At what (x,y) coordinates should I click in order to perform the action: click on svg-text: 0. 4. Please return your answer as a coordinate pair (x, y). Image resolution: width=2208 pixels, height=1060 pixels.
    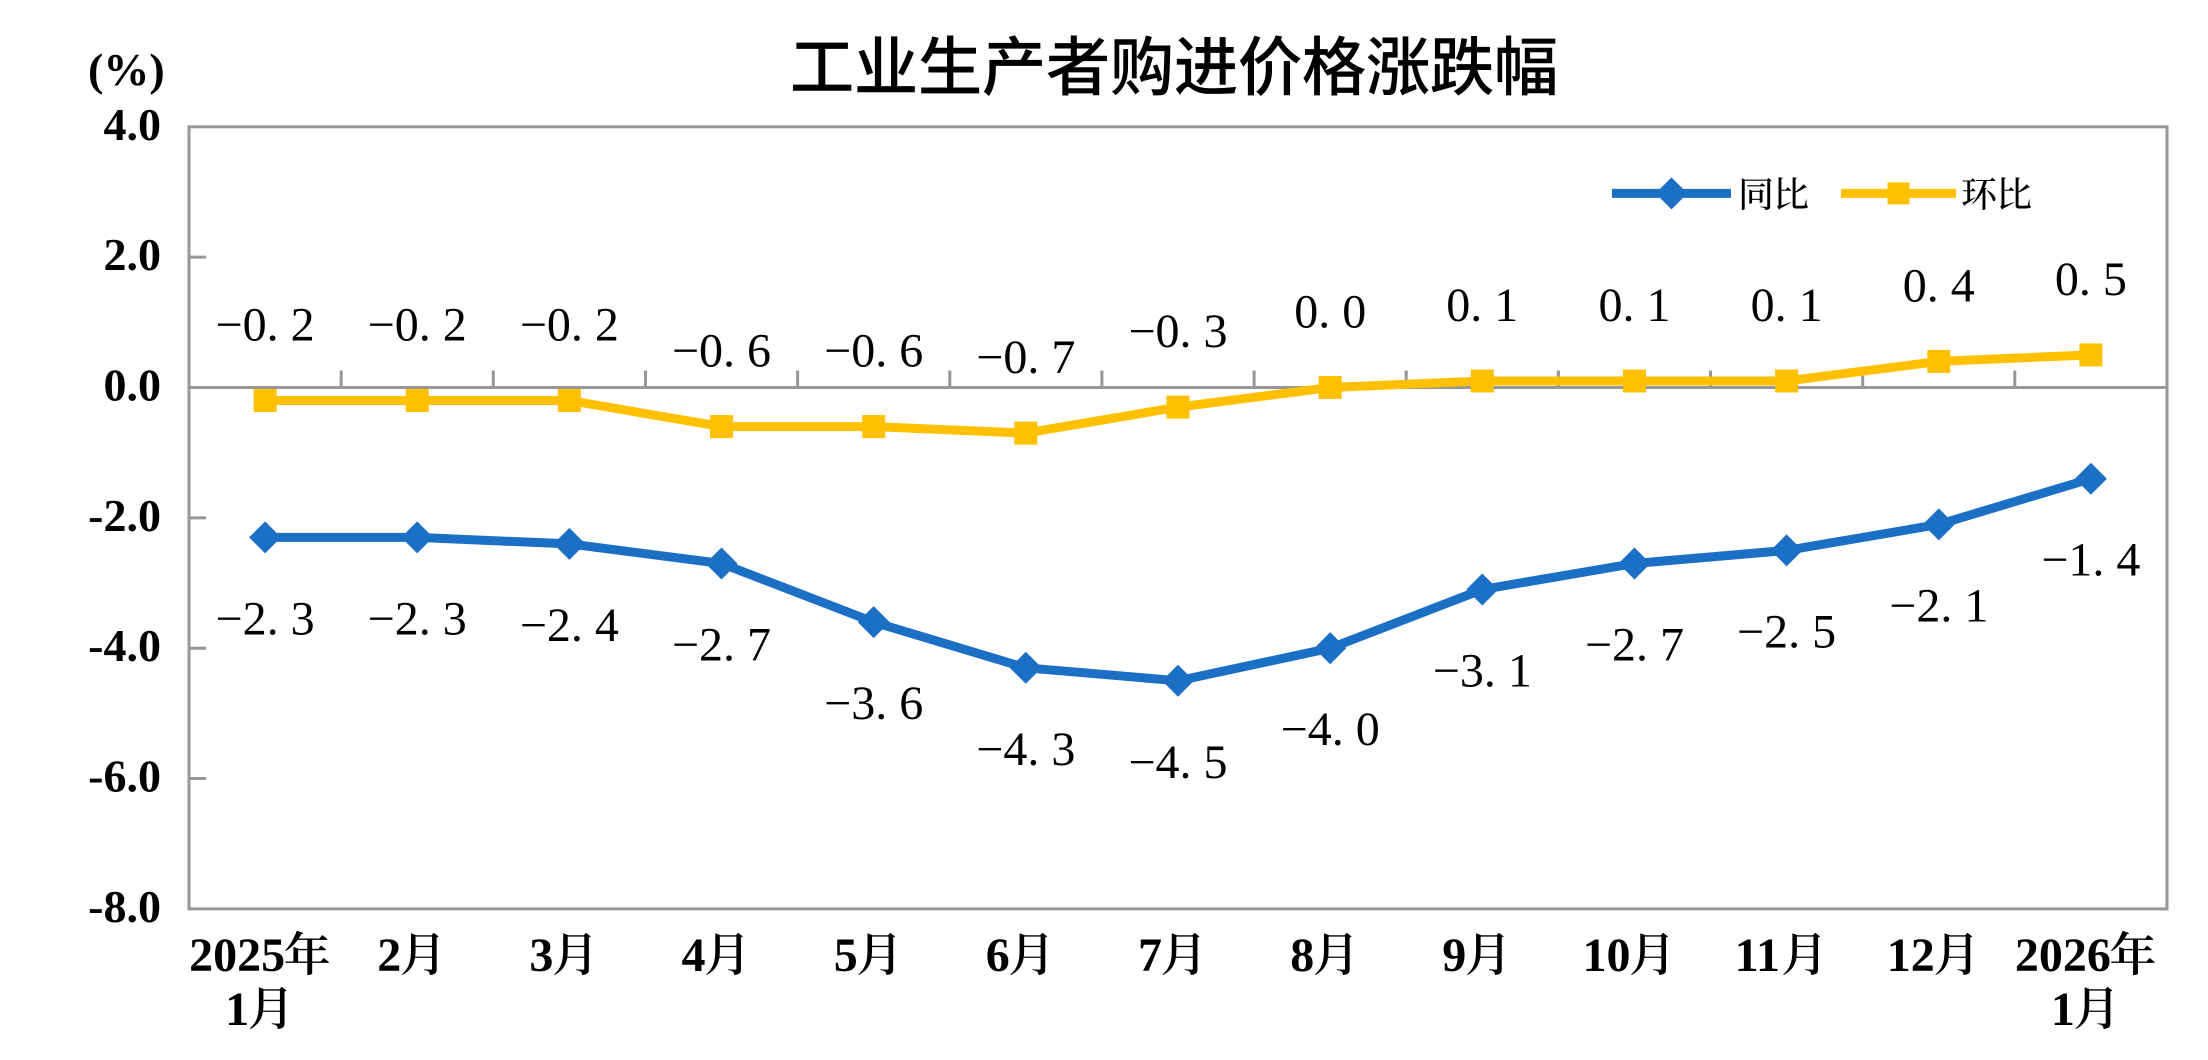
    Looking at the image, I should click on (1939, 285).